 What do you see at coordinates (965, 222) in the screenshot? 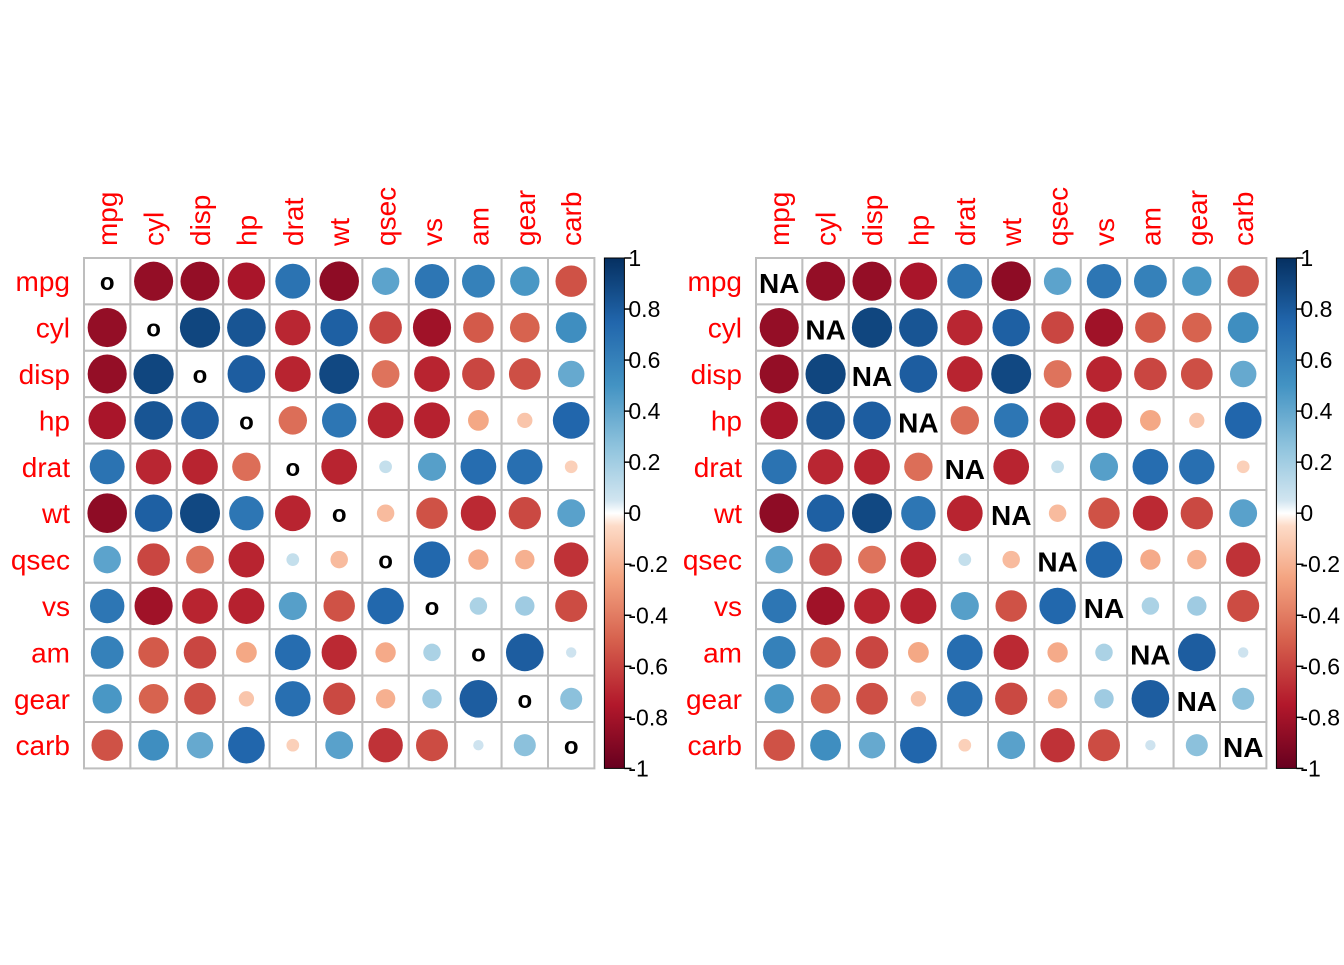
I see `col-label-1-drat: drat` at bounding box center [965, 222].